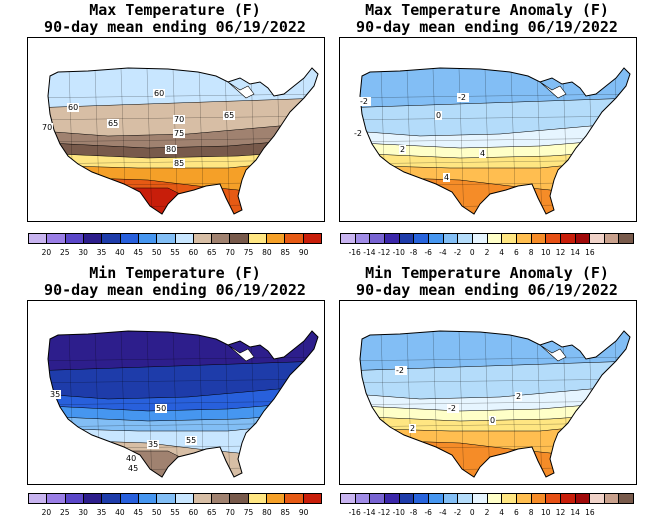  Describe the element at coordinates (267, 252) in the screenshot. I see `scale-tick-label: 80` at that location.